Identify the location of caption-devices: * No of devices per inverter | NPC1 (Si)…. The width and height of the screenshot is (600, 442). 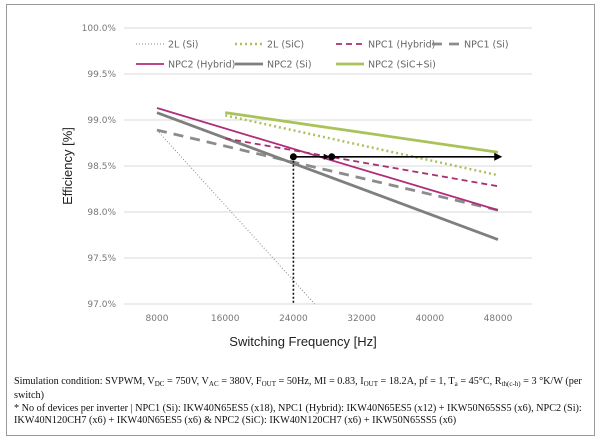
(298, 414).